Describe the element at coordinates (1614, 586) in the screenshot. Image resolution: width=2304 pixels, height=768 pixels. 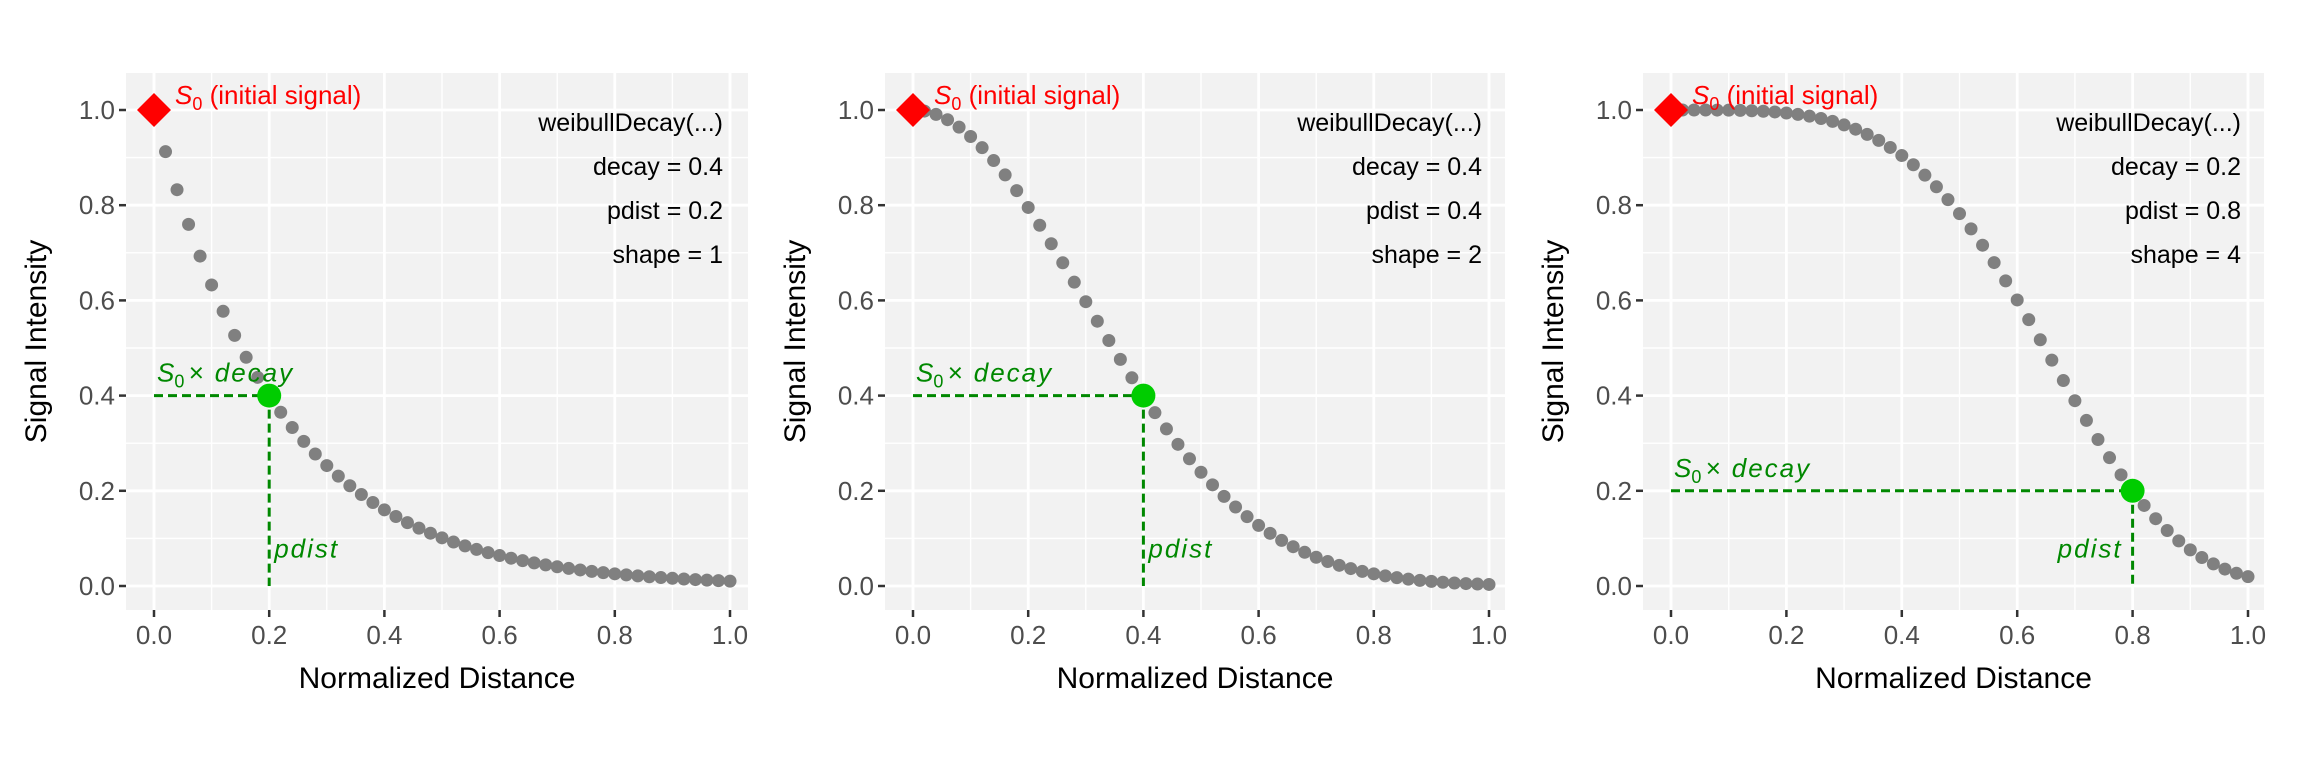
I see `y-tick-label: 0.0` at that location.